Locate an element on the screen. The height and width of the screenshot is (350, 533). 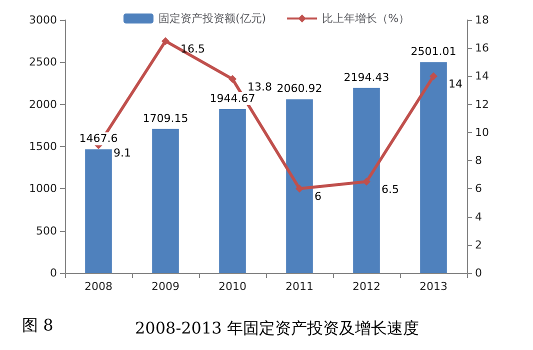
y2-tick-label: 2 is located at coordinates (478, 245).